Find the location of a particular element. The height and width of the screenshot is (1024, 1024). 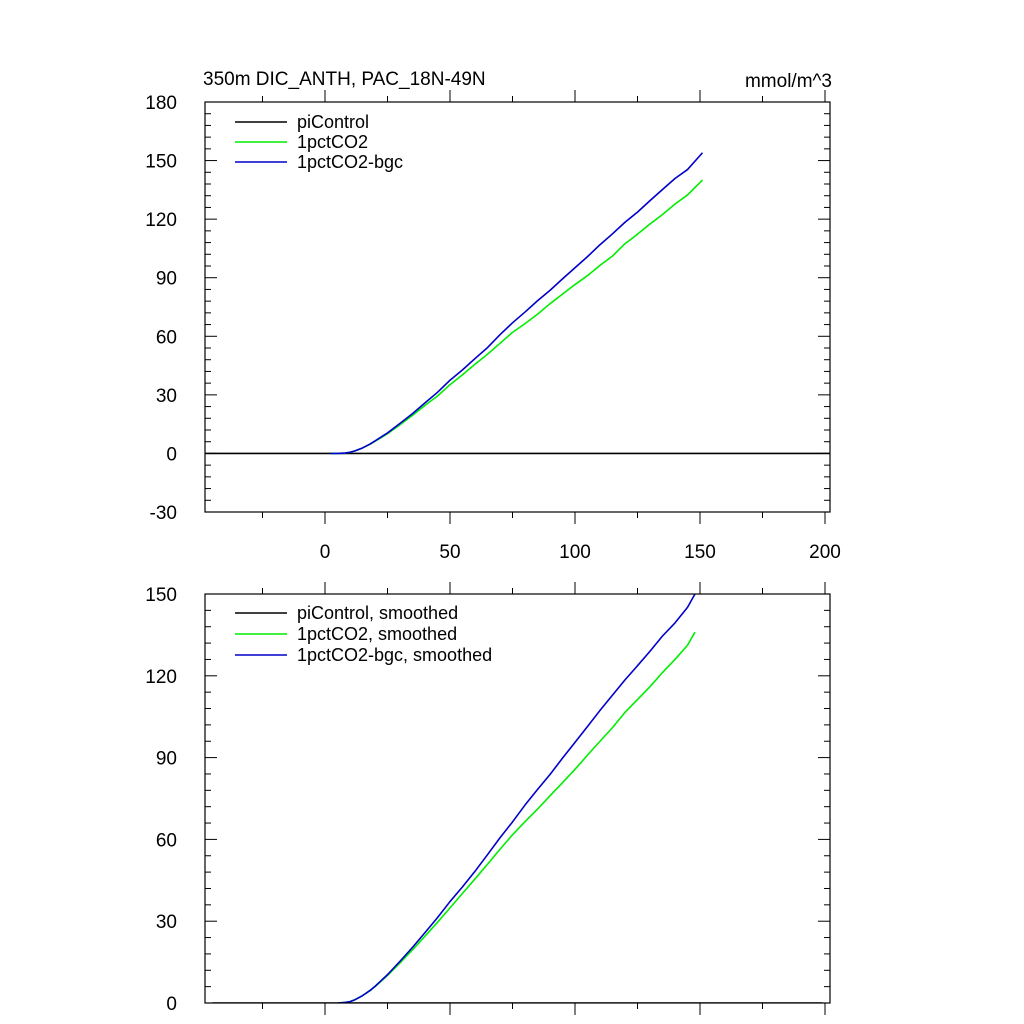

legend-label: piControl is located at coordinates (333, 122).